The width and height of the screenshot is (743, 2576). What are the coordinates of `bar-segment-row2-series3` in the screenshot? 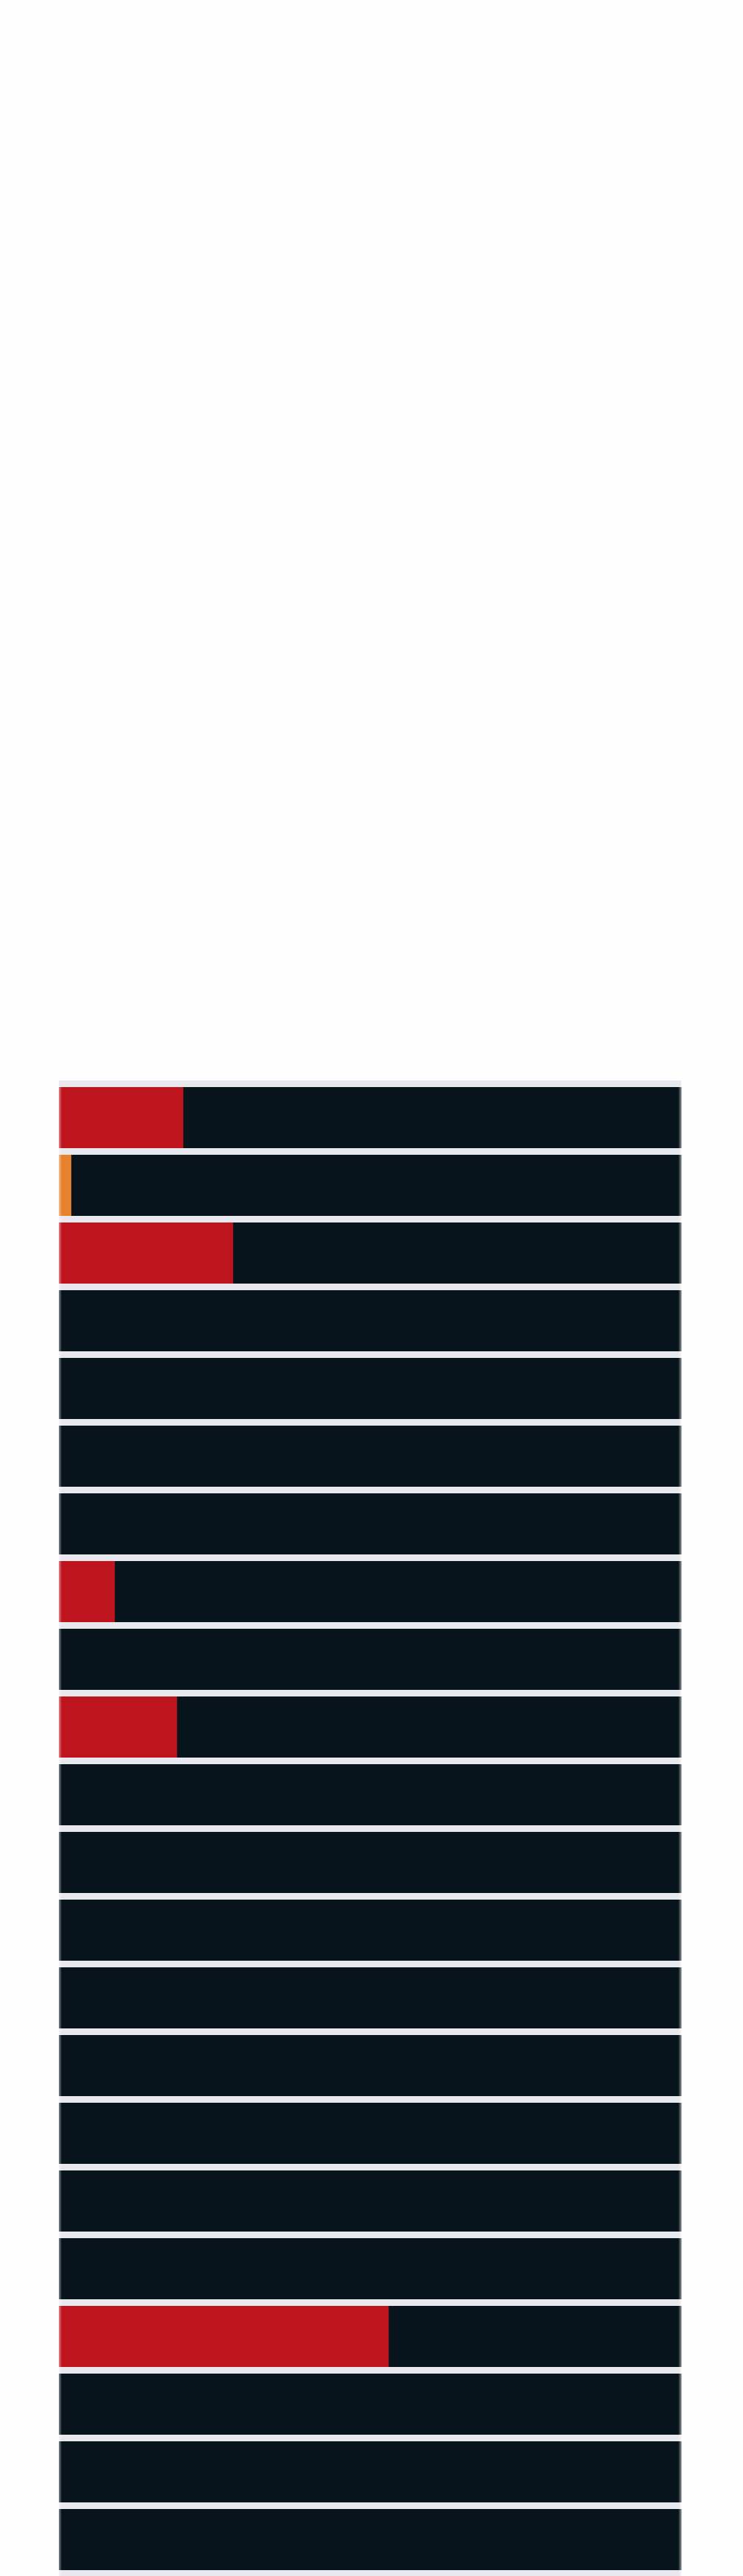 It's located at (376, 1185).